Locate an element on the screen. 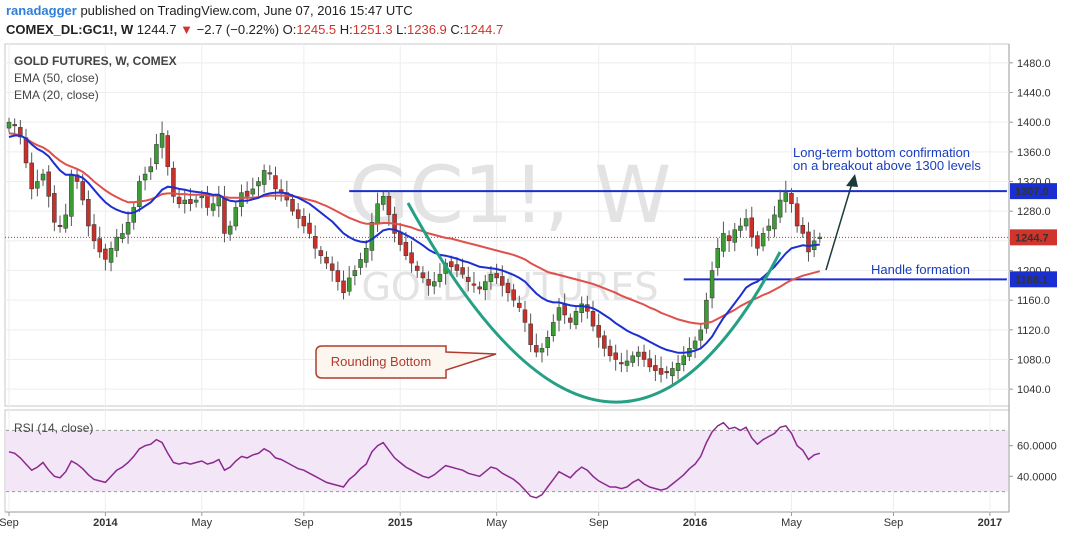  price-label-text: 1188.1 is located at coordinates (1031, 280).